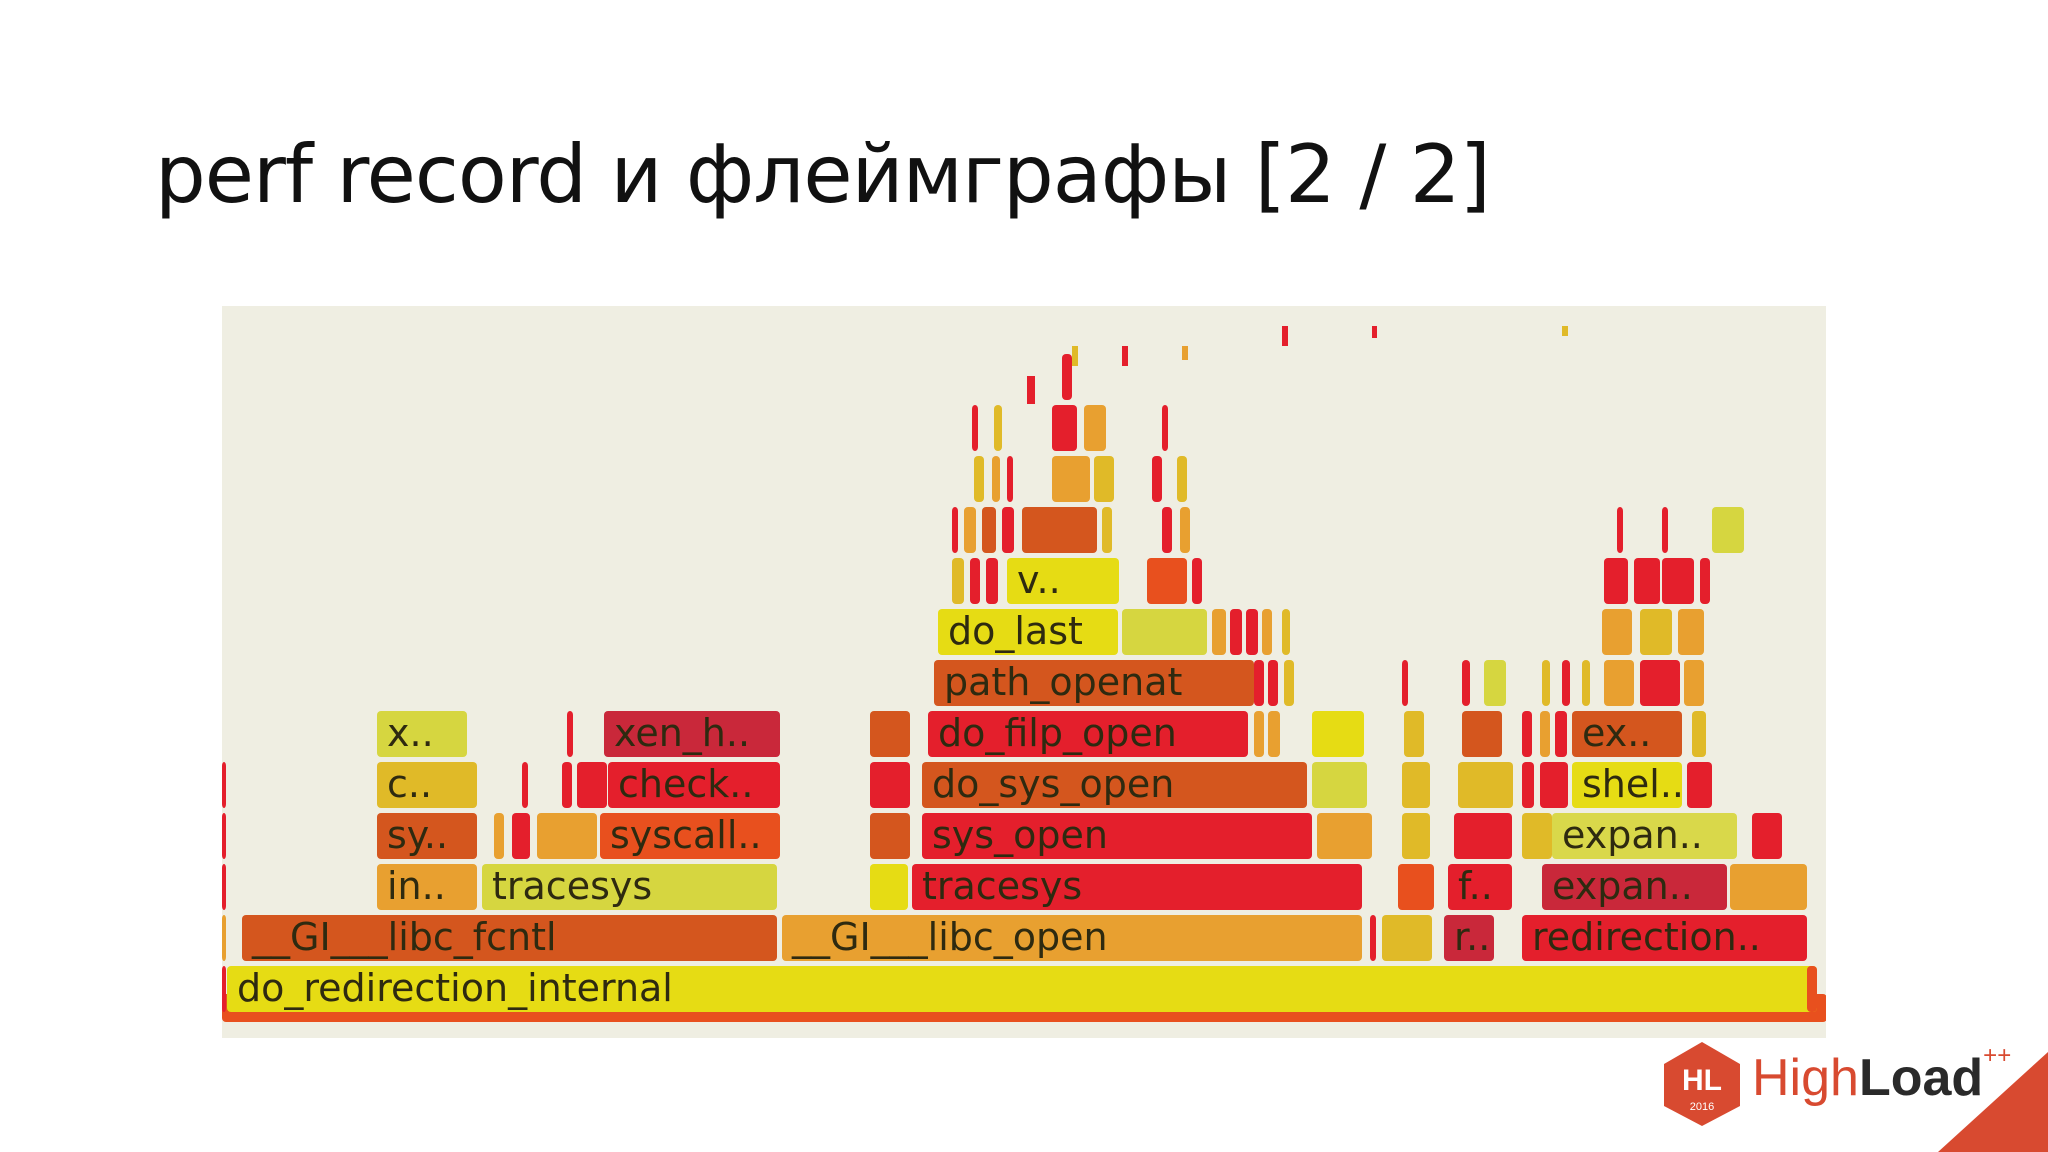 This screenshot has height=1152, width=2048. Describe the element at coordinates (1022, 989) in the screenshot. I see `frame-do-redirection-internal` at that location.